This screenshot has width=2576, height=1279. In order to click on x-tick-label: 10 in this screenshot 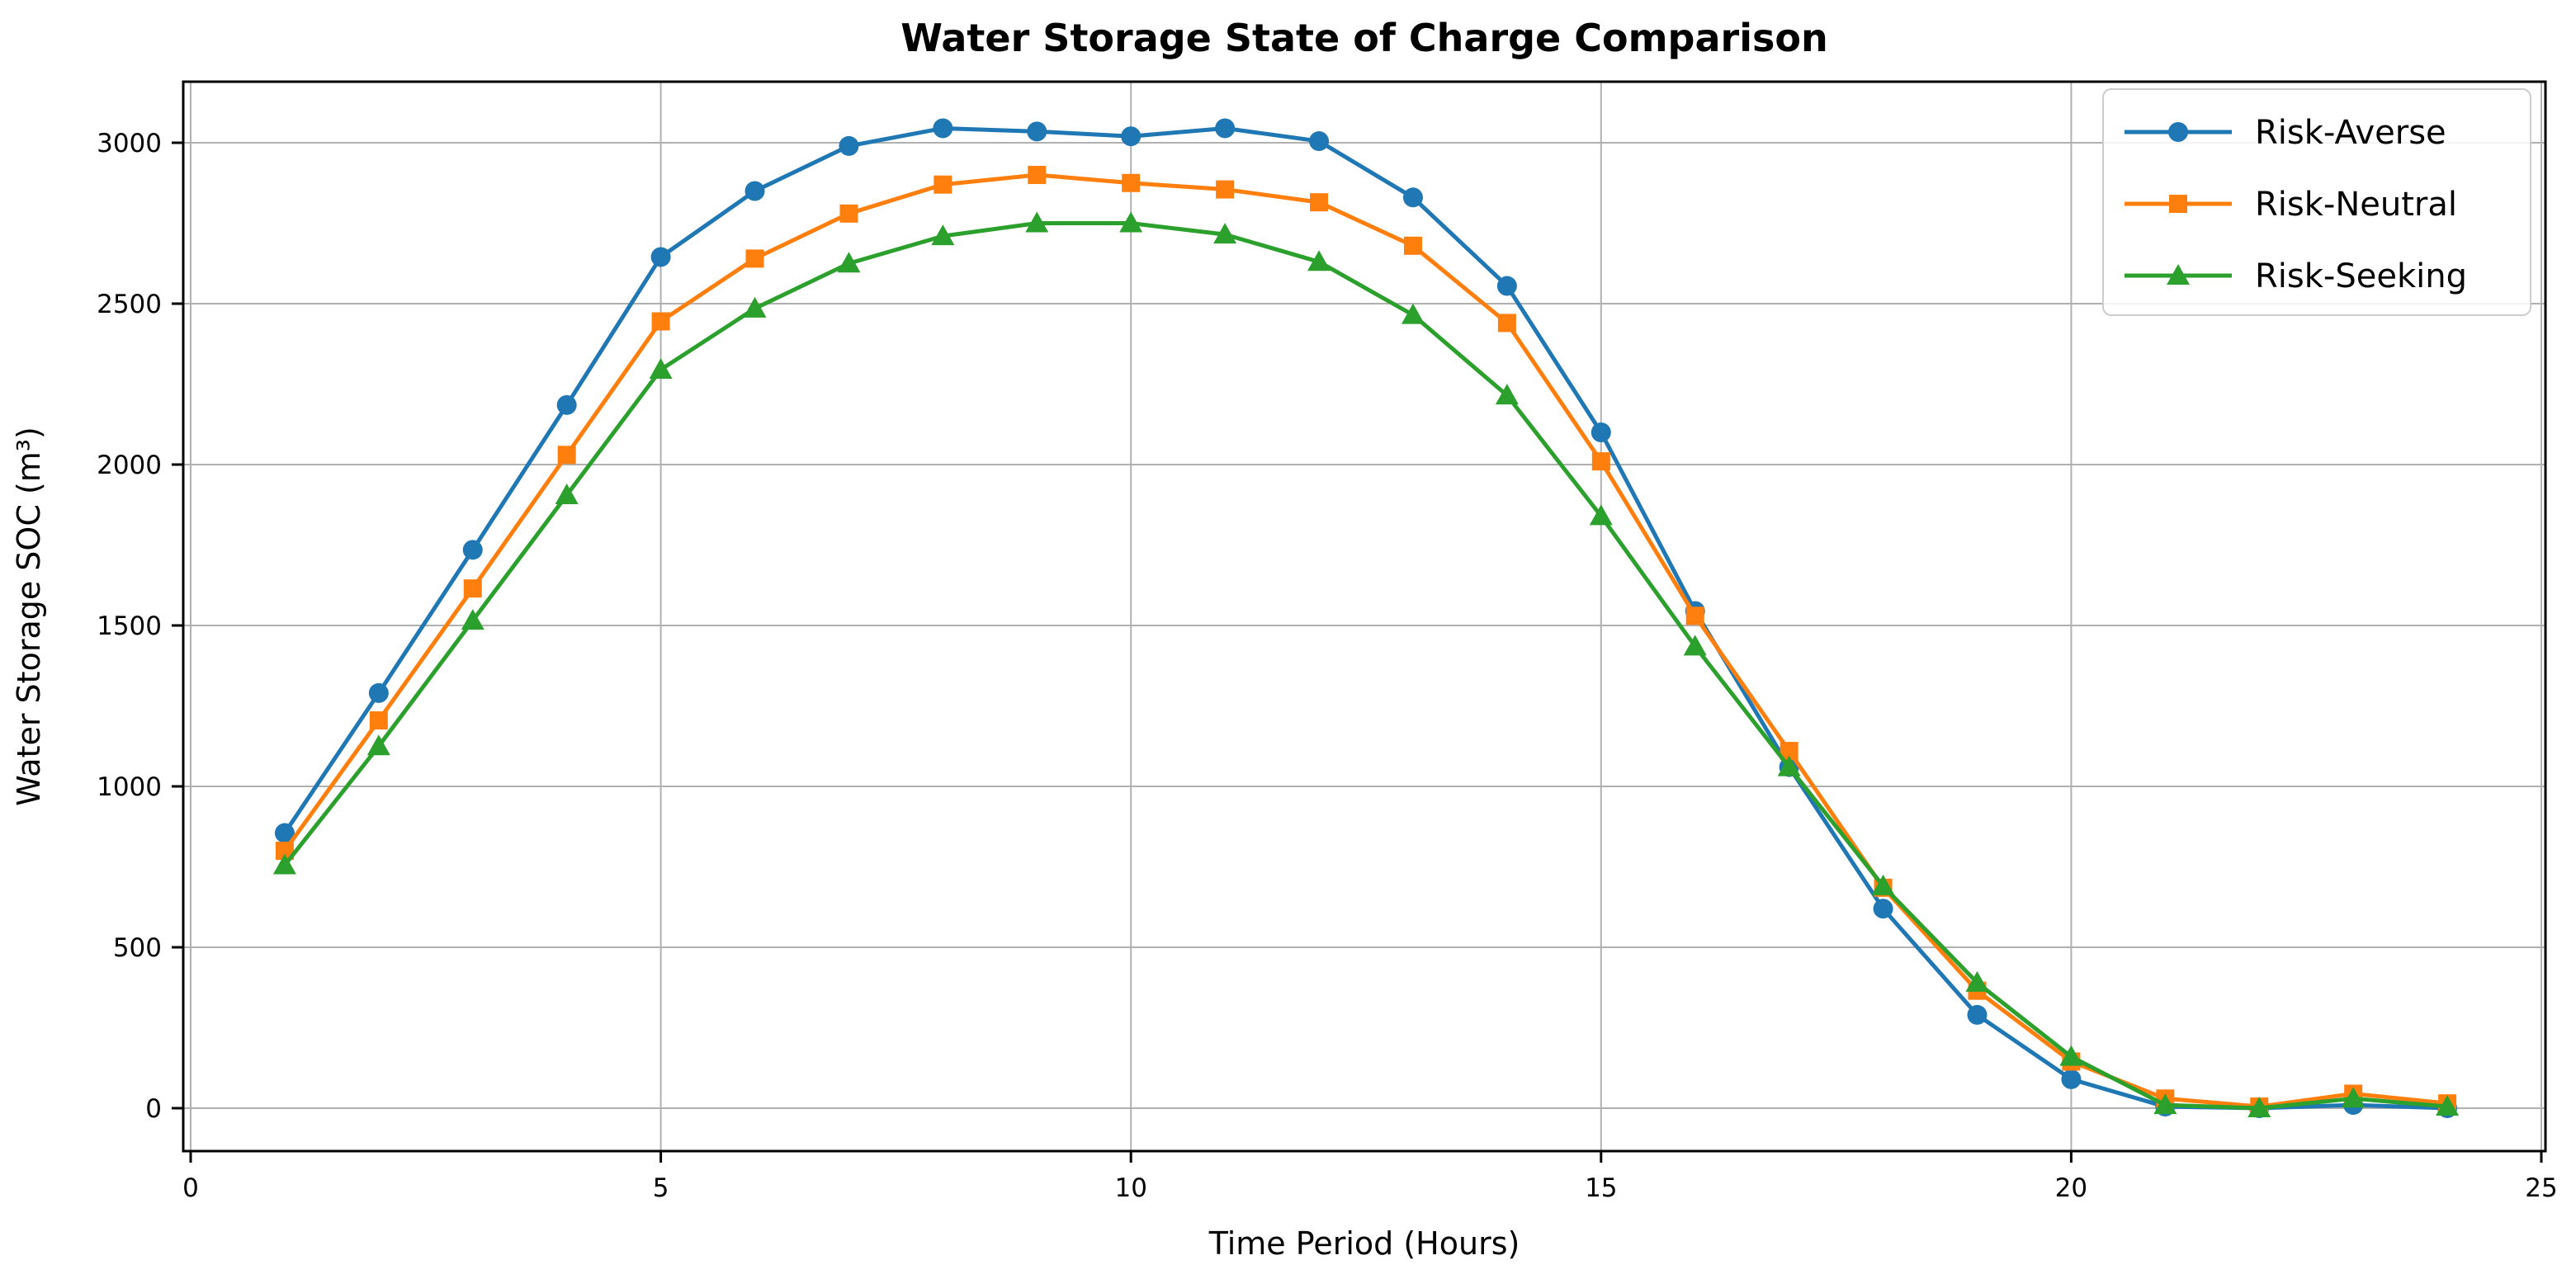, I will do `click(1130, 1188)`.